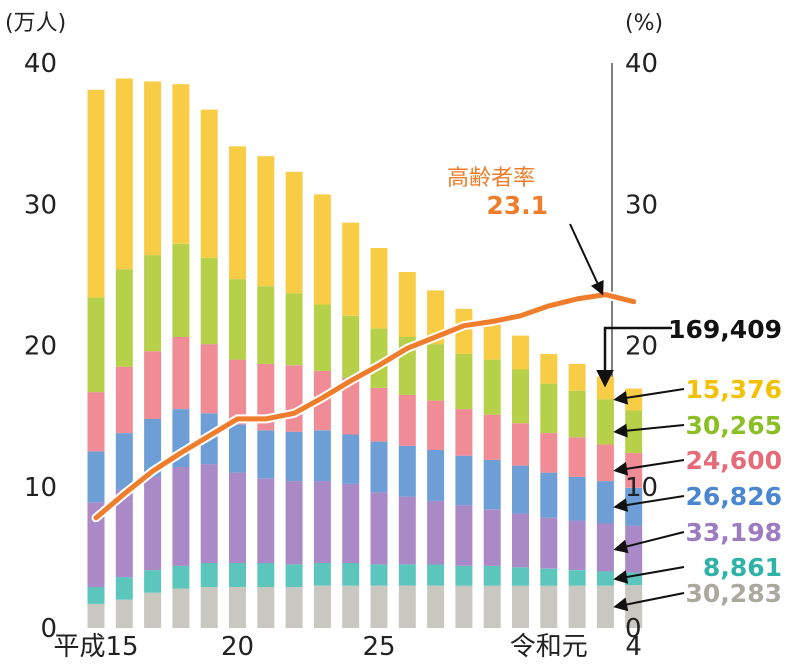 The width and height of the screenshot is (790, 667). I want to click on total-label: 169,409, so click(725, 329).